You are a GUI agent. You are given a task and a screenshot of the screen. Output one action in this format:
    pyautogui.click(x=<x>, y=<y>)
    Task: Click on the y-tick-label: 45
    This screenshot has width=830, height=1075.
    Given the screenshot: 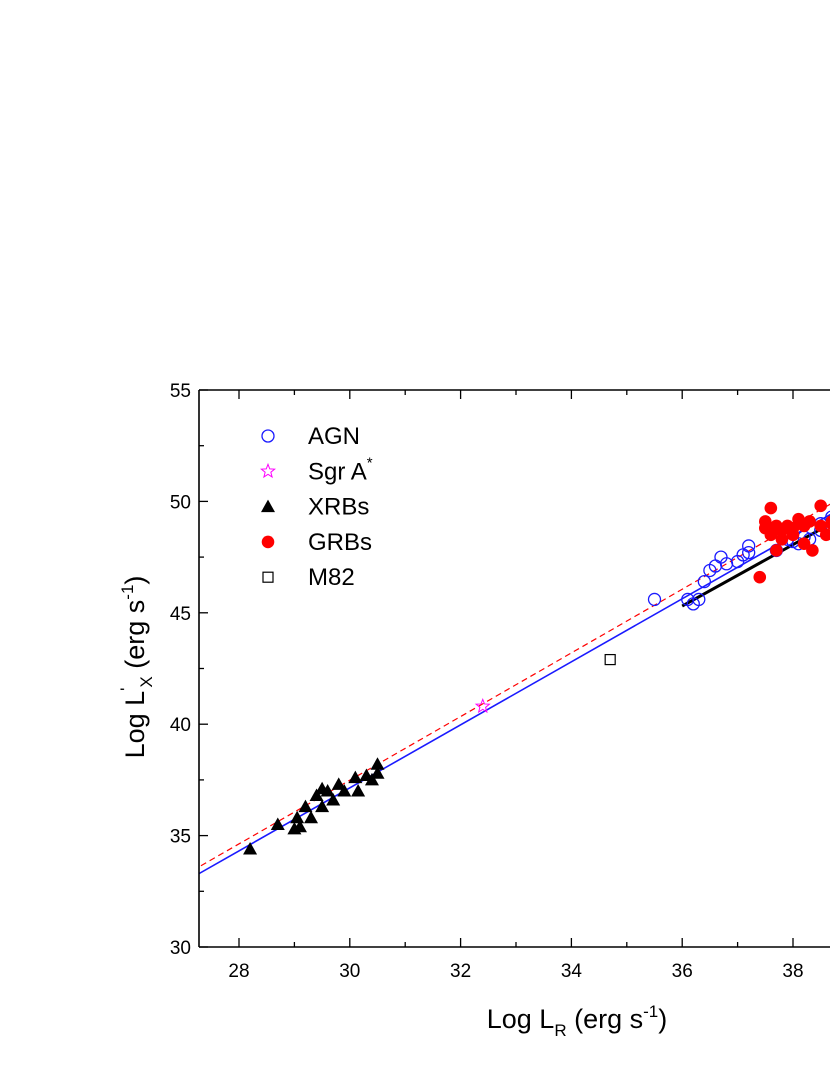 What is the action you would take?
    pyautogui.click(x=180, y=614)
    